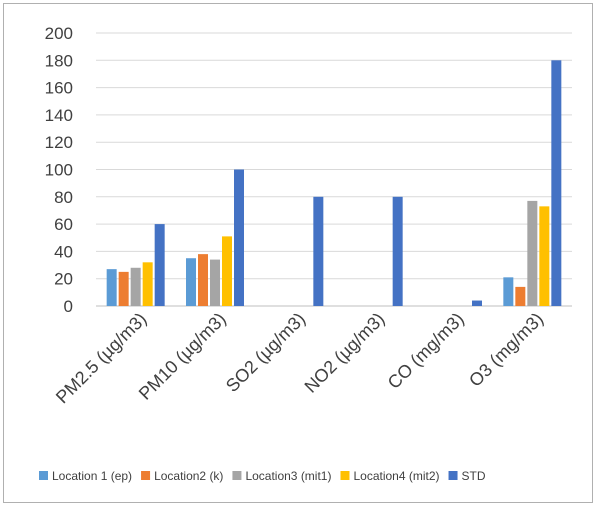 This screenshot has width=599, height=508. What do you see at coordinates (63, 197) in the screenshot?
I see `y-tick-label: 80` at bounding box center [63, 197].